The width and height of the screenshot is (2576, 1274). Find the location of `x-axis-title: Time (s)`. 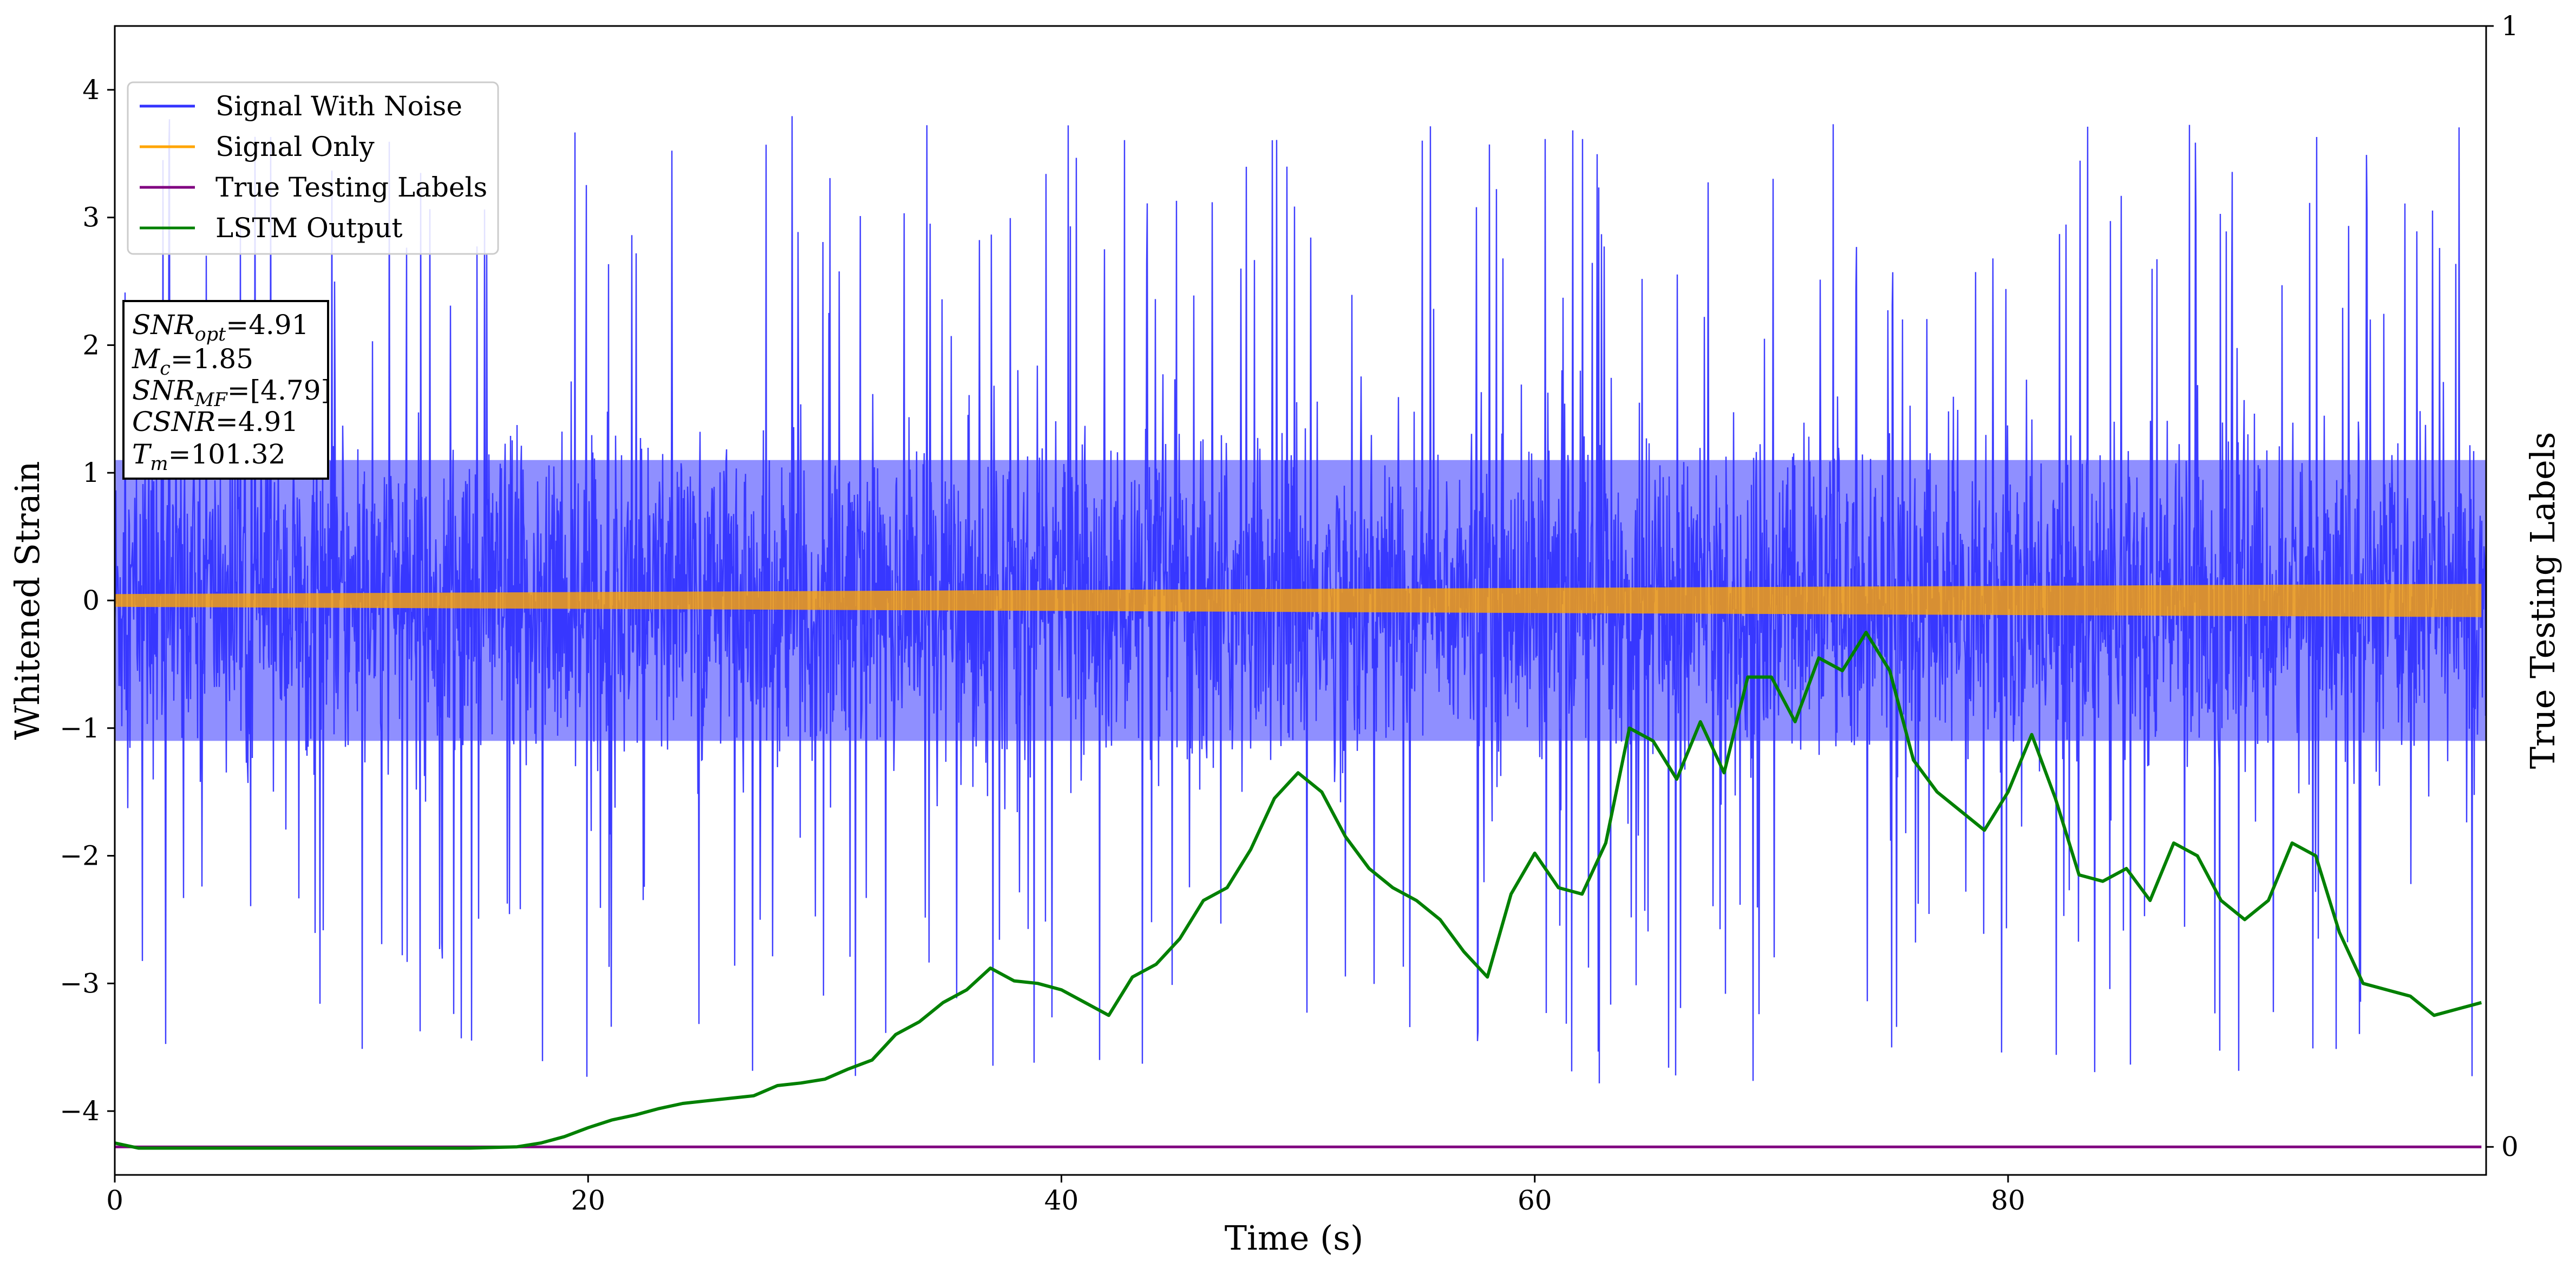

x-axis-title: Time (s) is located at coordinates (1294, 1238).